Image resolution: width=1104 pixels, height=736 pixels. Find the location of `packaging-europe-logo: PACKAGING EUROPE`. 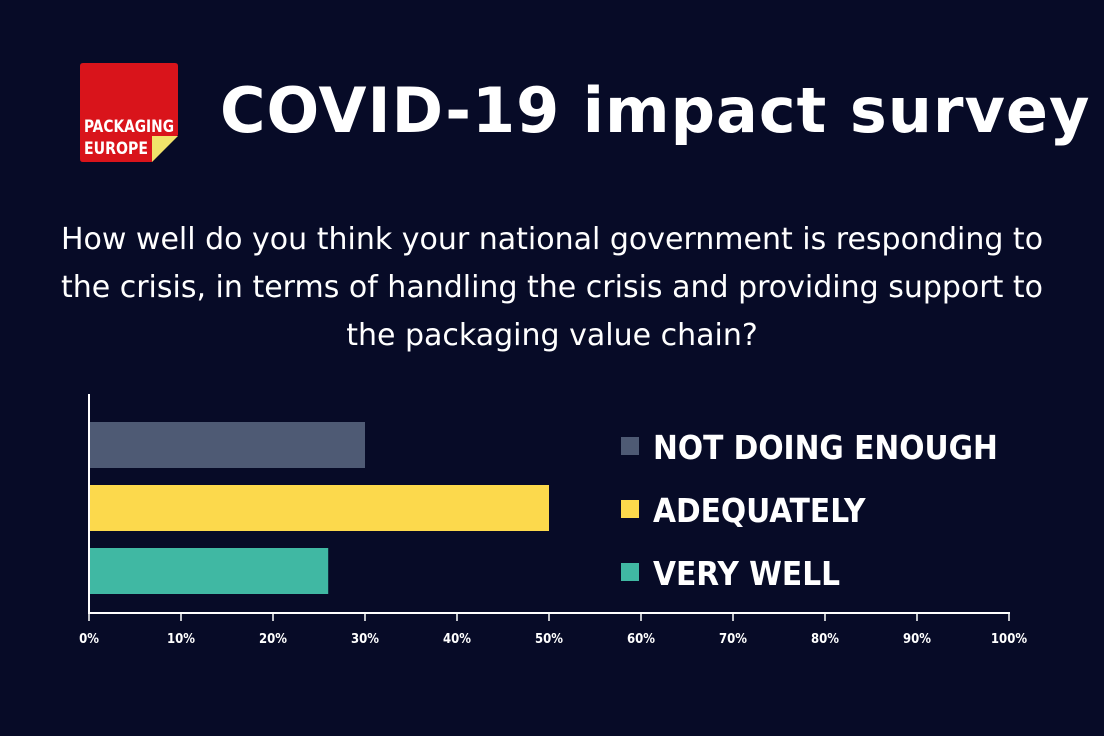

packaging-europe-logo: PACKAGING EUROPE is located at coordinates (129, 112).